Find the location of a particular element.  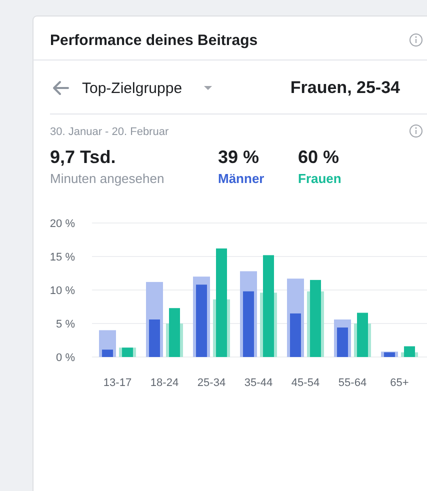

y-tick-label: 10 % is located at coordinates (63, 291).